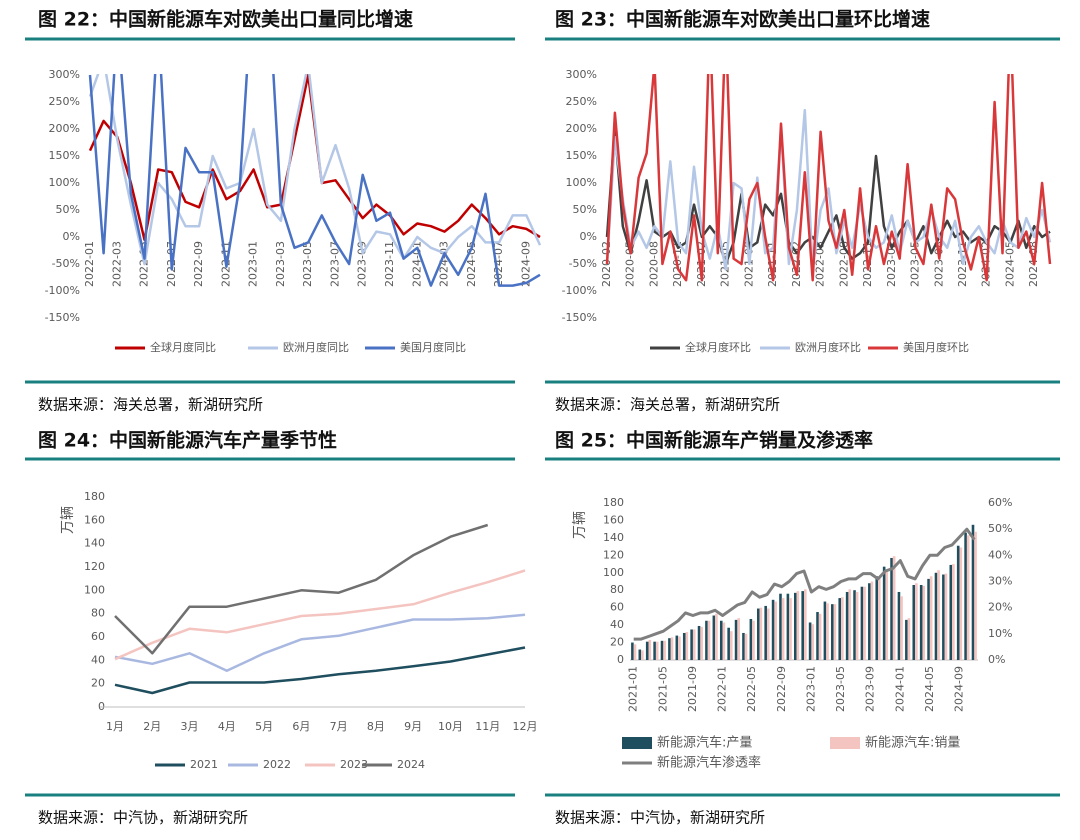 The width and height of the screenshot is (1080, 840). What do you see at coordinates (579, 317) in the screenshot?
I see `y-tick-label: -150%` at bounding box center [579, 317].